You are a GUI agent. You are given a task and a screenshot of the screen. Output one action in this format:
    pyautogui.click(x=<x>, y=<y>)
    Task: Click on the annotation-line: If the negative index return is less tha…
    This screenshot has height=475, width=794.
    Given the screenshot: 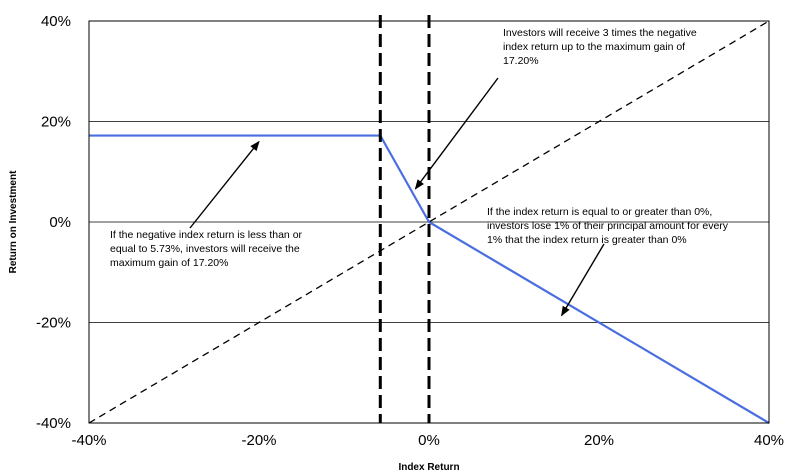 What is the action you would take?
    pyautogui.click(x=206, y=235)
    